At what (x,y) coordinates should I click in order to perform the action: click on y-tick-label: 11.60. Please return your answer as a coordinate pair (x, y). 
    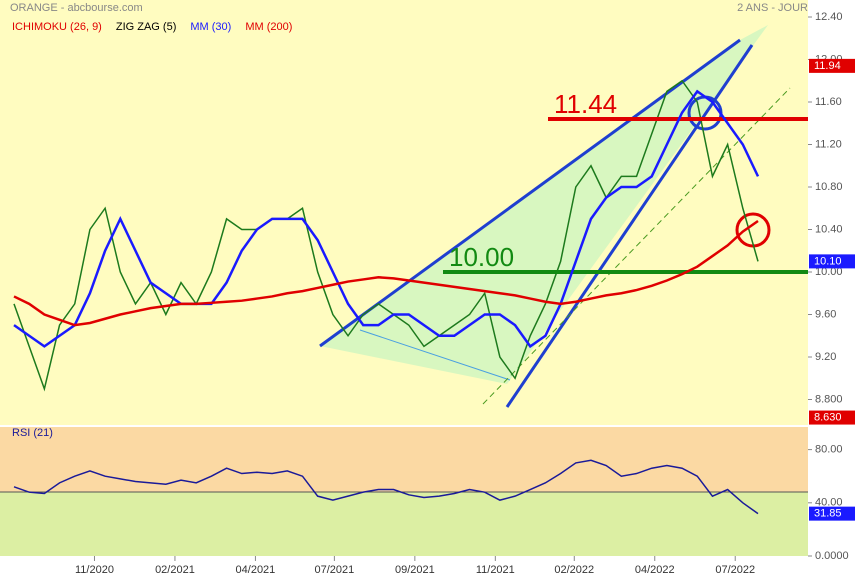
    Looking at the image, I should click on (828, 102).